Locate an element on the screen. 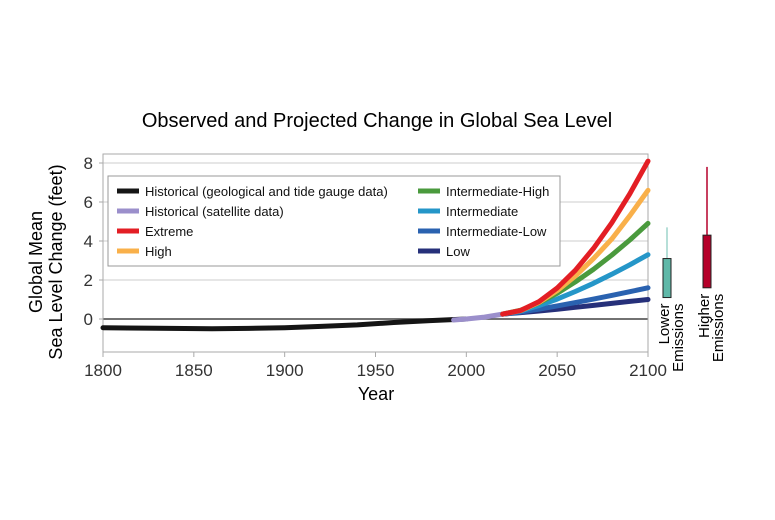 The height and width of the screenshot is (520, 775). y-tick-label: 8 is located at coordinates (88, 163).